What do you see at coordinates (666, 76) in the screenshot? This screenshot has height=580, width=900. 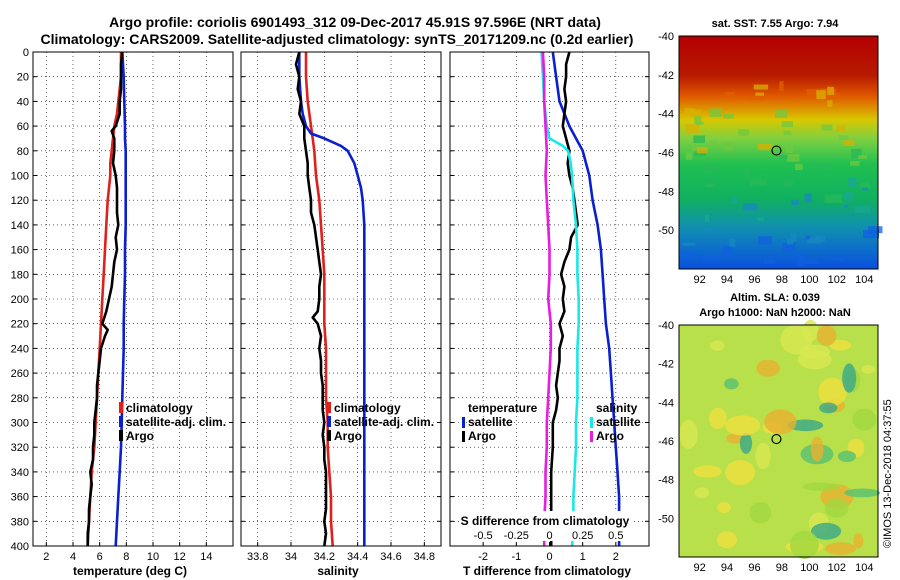 I see `lat-tick-label: -42` at bounding box center [666, 76].